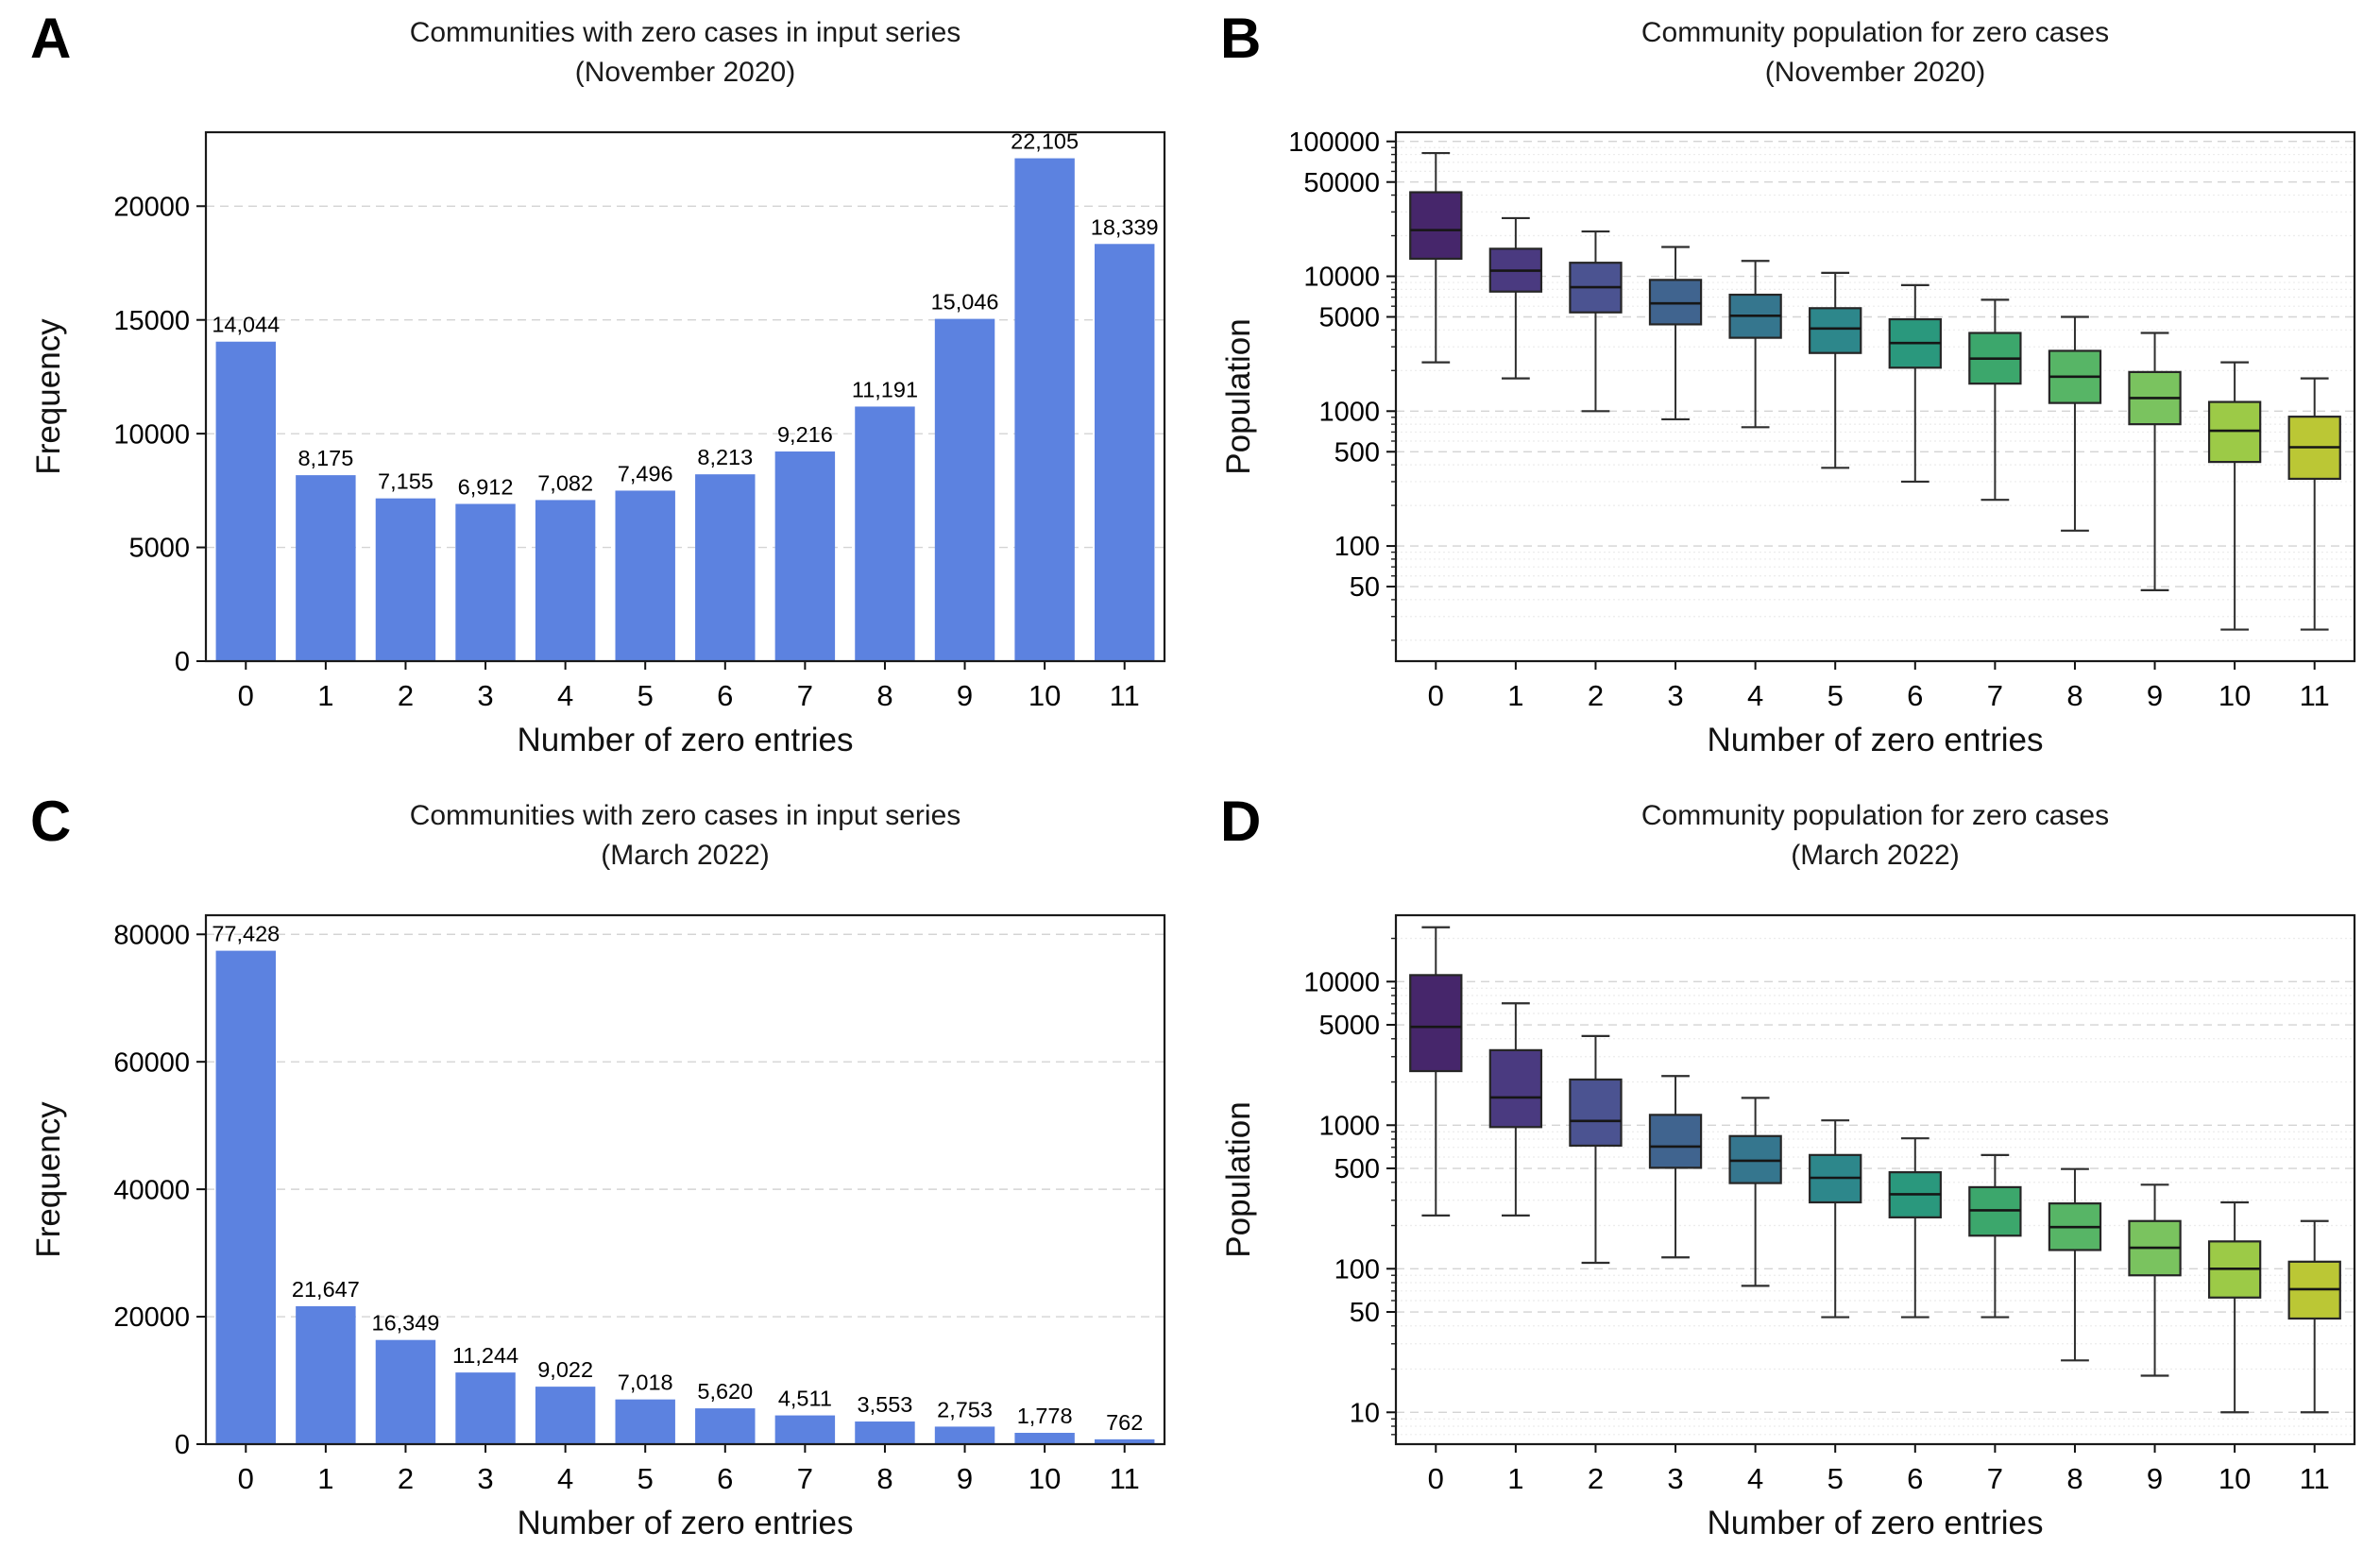 The height and width of the screenshot is (1566, 2380). What do you see at coordinates (685, 740) in the screenshot?
I see `x-axis-label-a: Number of zero entries` at bounding box center [685, 740].